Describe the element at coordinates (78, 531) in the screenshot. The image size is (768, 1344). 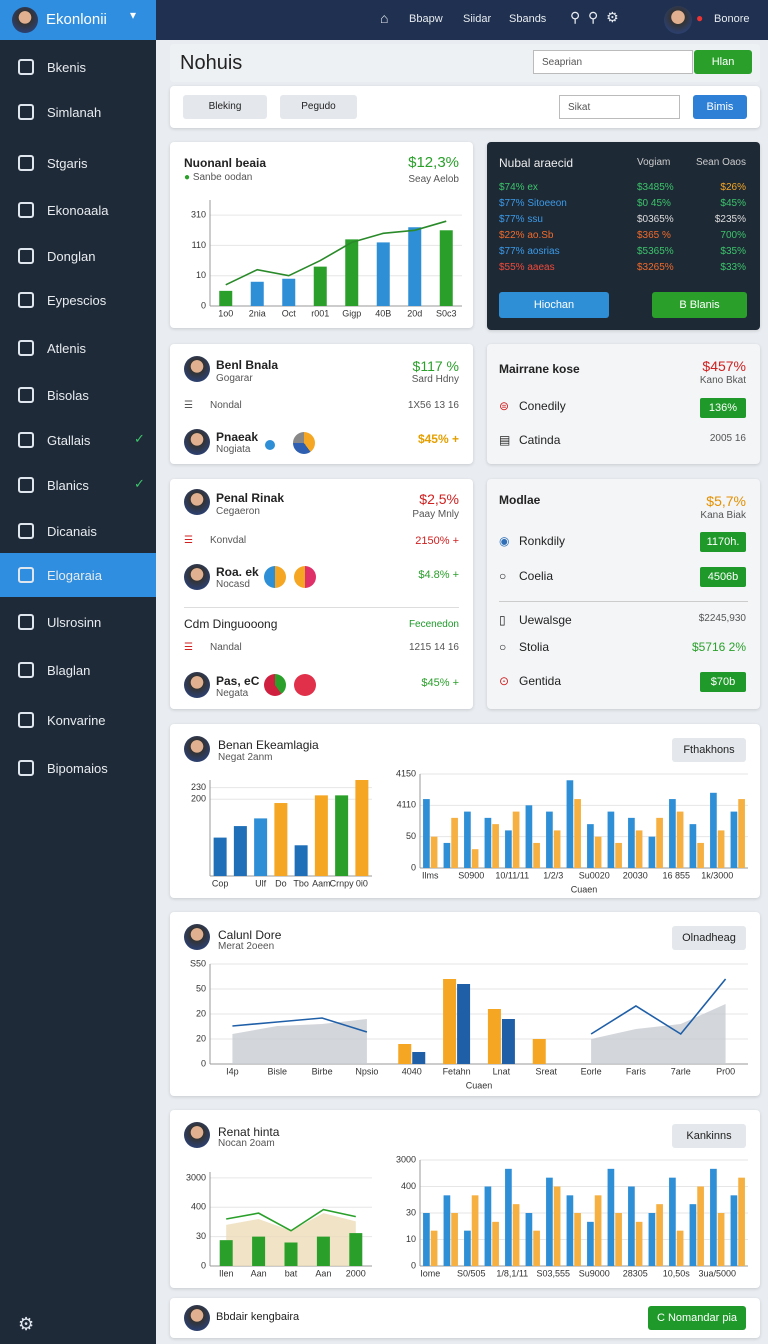
I see `nav-item: Dicanais` at that location.